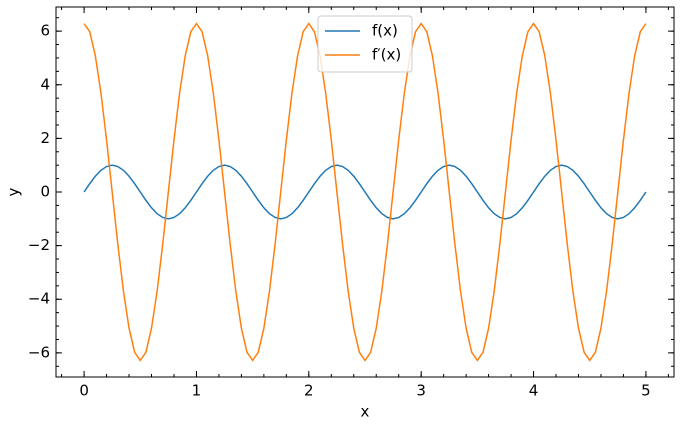 The width and height of the screenshot is (682, 433). What do you see at coordinates (39, 245) in the screenshot?
I see `y-tick-label: −2` at bounding box center [39, 245].